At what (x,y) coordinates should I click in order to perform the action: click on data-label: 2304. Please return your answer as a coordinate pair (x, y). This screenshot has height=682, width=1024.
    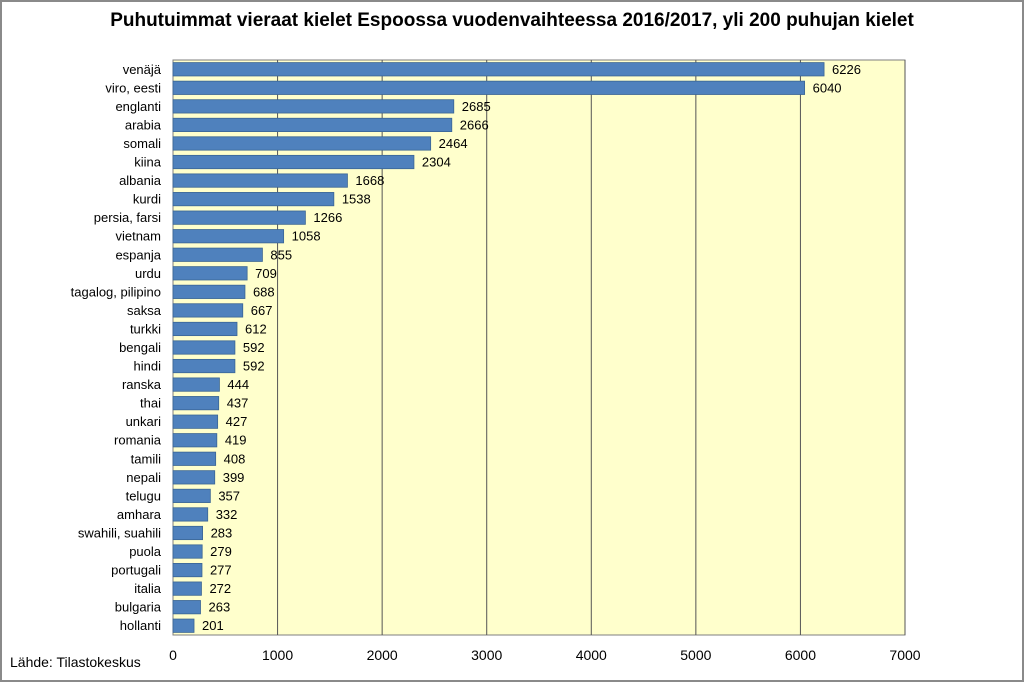
    Looking at the image, I should click on (436, 162).